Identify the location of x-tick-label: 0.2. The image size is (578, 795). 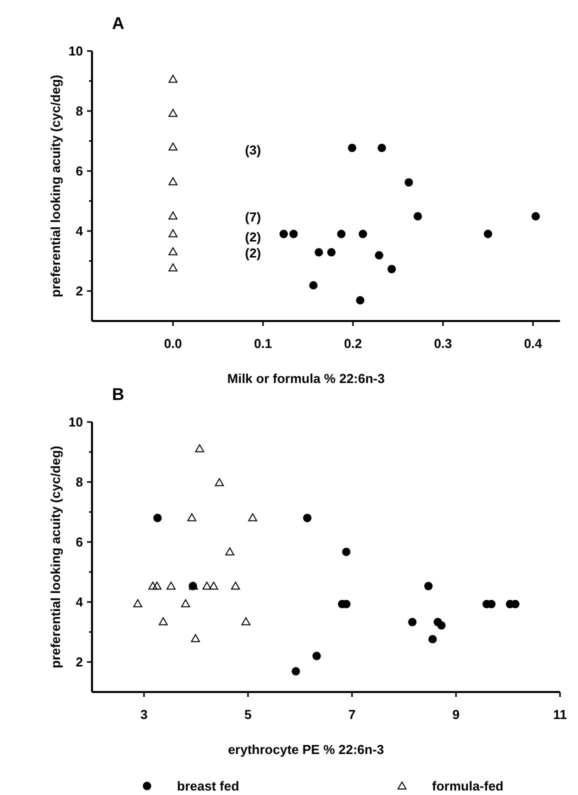
(353, 343).